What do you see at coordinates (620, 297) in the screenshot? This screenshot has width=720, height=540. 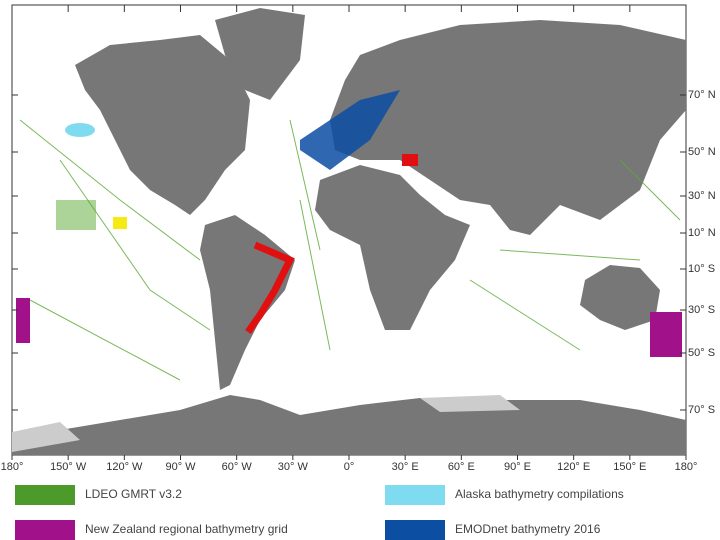 I see `australia` at bounding box center [620, 297].